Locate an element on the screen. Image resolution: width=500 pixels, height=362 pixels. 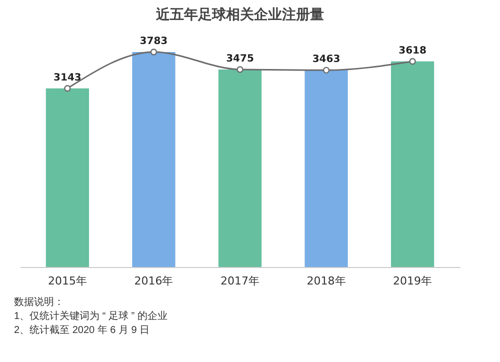
x-tick-label: 2016年 is located at coordinates (154, 281).